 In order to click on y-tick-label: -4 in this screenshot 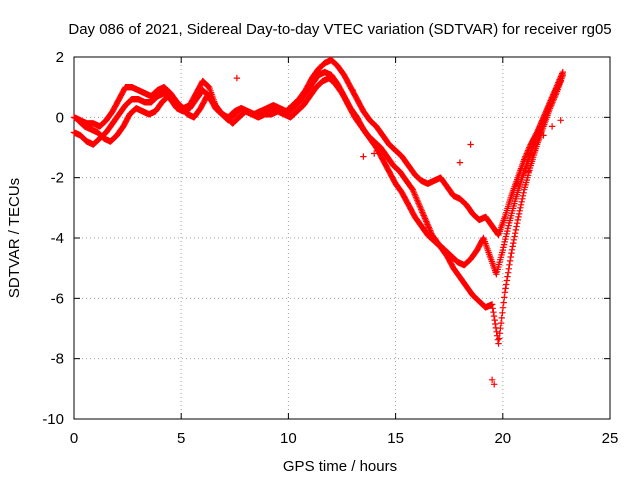, I will do `click(57, 238)`.